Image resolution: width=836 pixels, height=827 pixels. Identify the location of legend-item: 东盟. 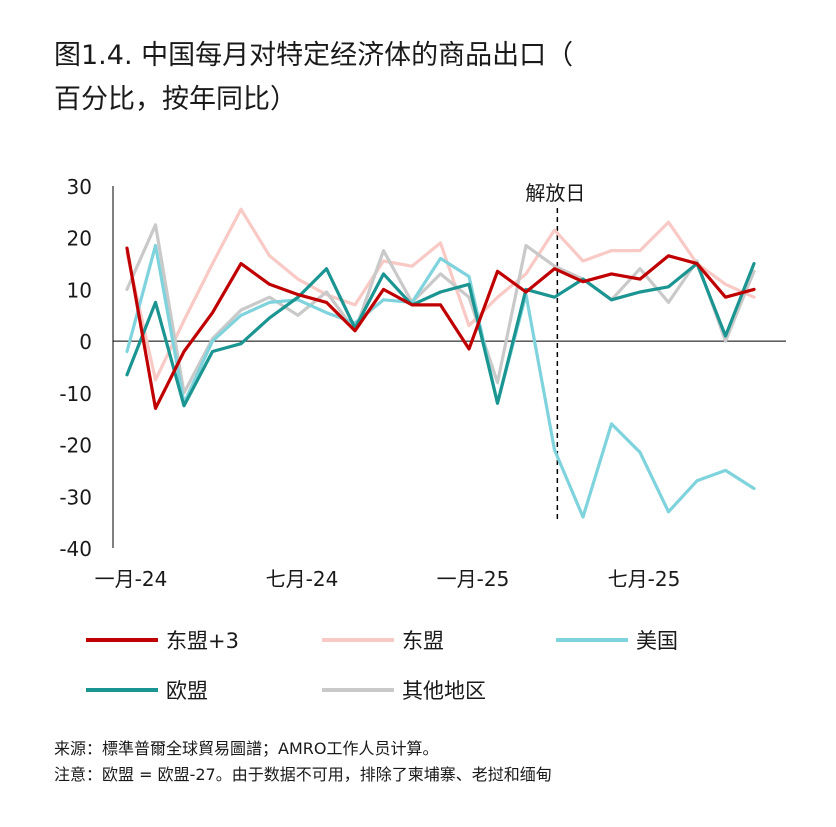
(383, 640).